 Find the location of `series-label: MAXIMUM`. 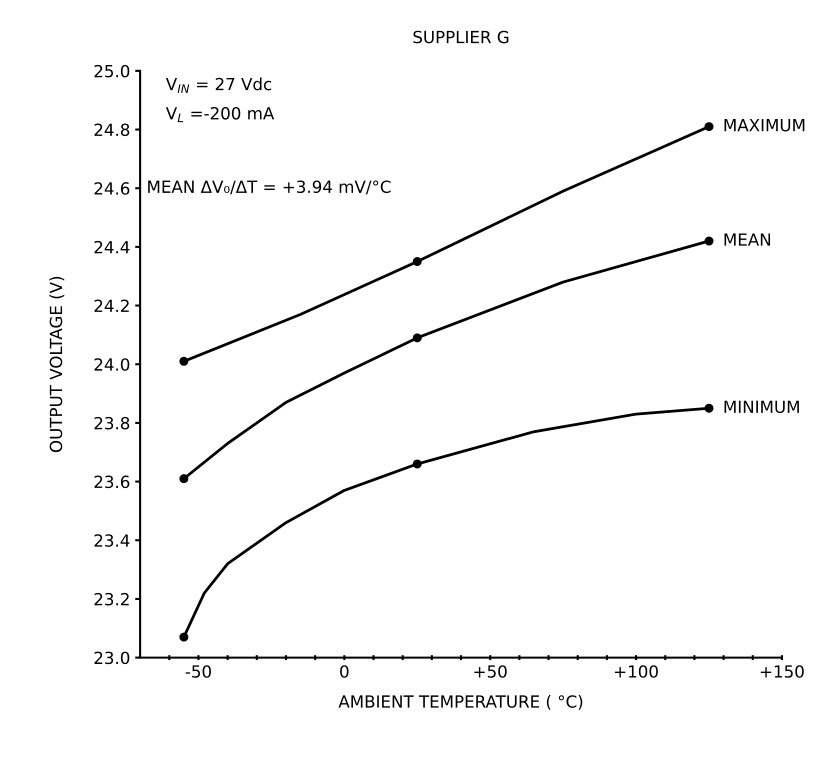

series-label: MAXIMUM is located at coordinates (764, 125).